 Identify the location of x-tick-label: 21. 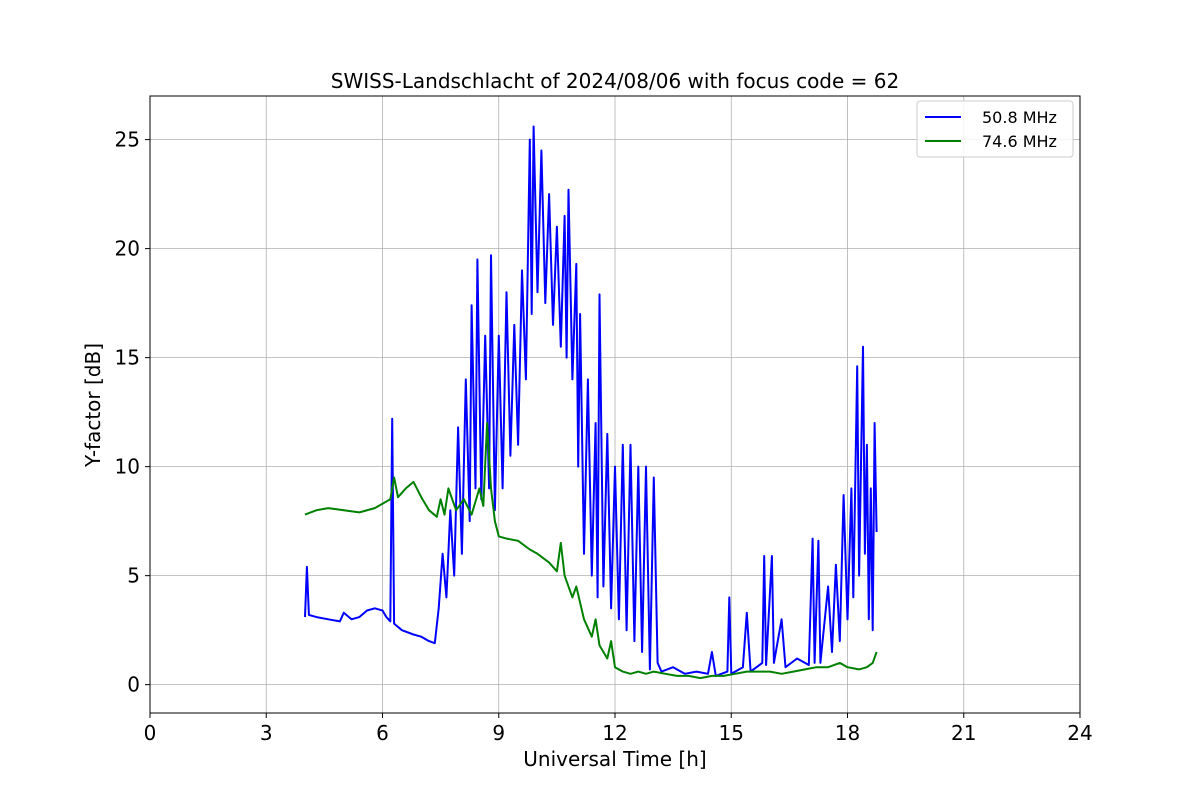
(963, 733).